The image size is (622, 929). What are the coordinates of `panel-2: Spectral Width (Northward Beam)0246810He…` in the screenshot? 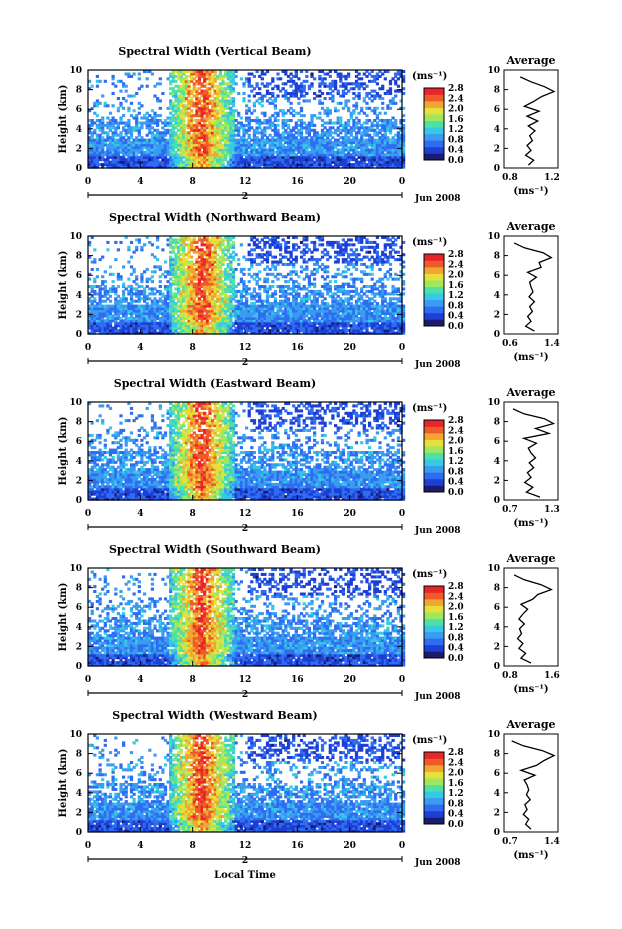 It's located at (309, 290).